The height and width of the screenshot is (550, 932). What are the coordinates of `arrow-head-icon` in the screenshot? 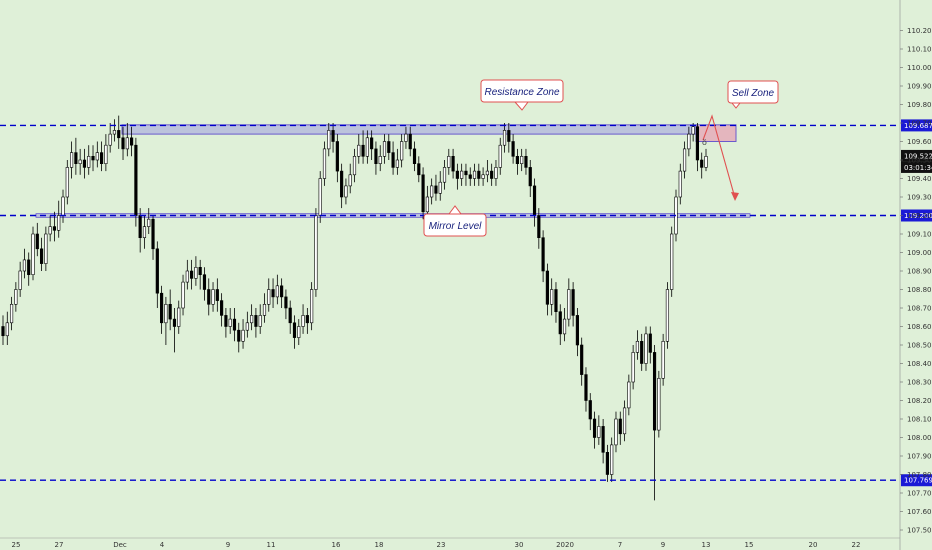 It's located at (735, 196).